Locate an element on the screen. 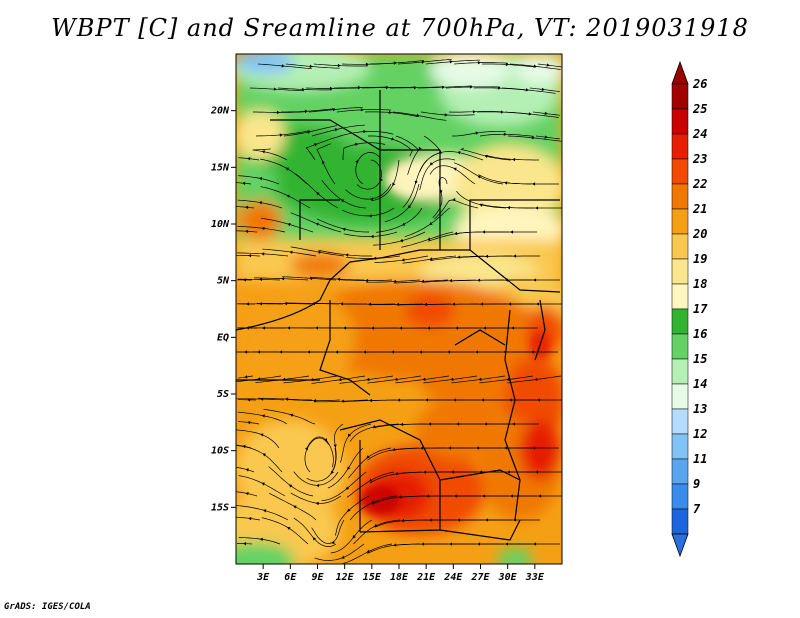 This screenshot has height=618, width=800. lon-tick-label: 9E is located at coordinates (317, 577).